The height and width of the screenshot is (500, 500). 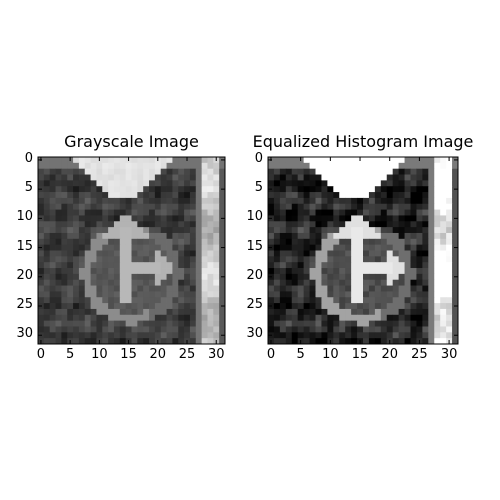 What do you see at coordinates (254, 246) in the screenshot?
I see `y-tick-label: 15` at bounding box center [254, 246].